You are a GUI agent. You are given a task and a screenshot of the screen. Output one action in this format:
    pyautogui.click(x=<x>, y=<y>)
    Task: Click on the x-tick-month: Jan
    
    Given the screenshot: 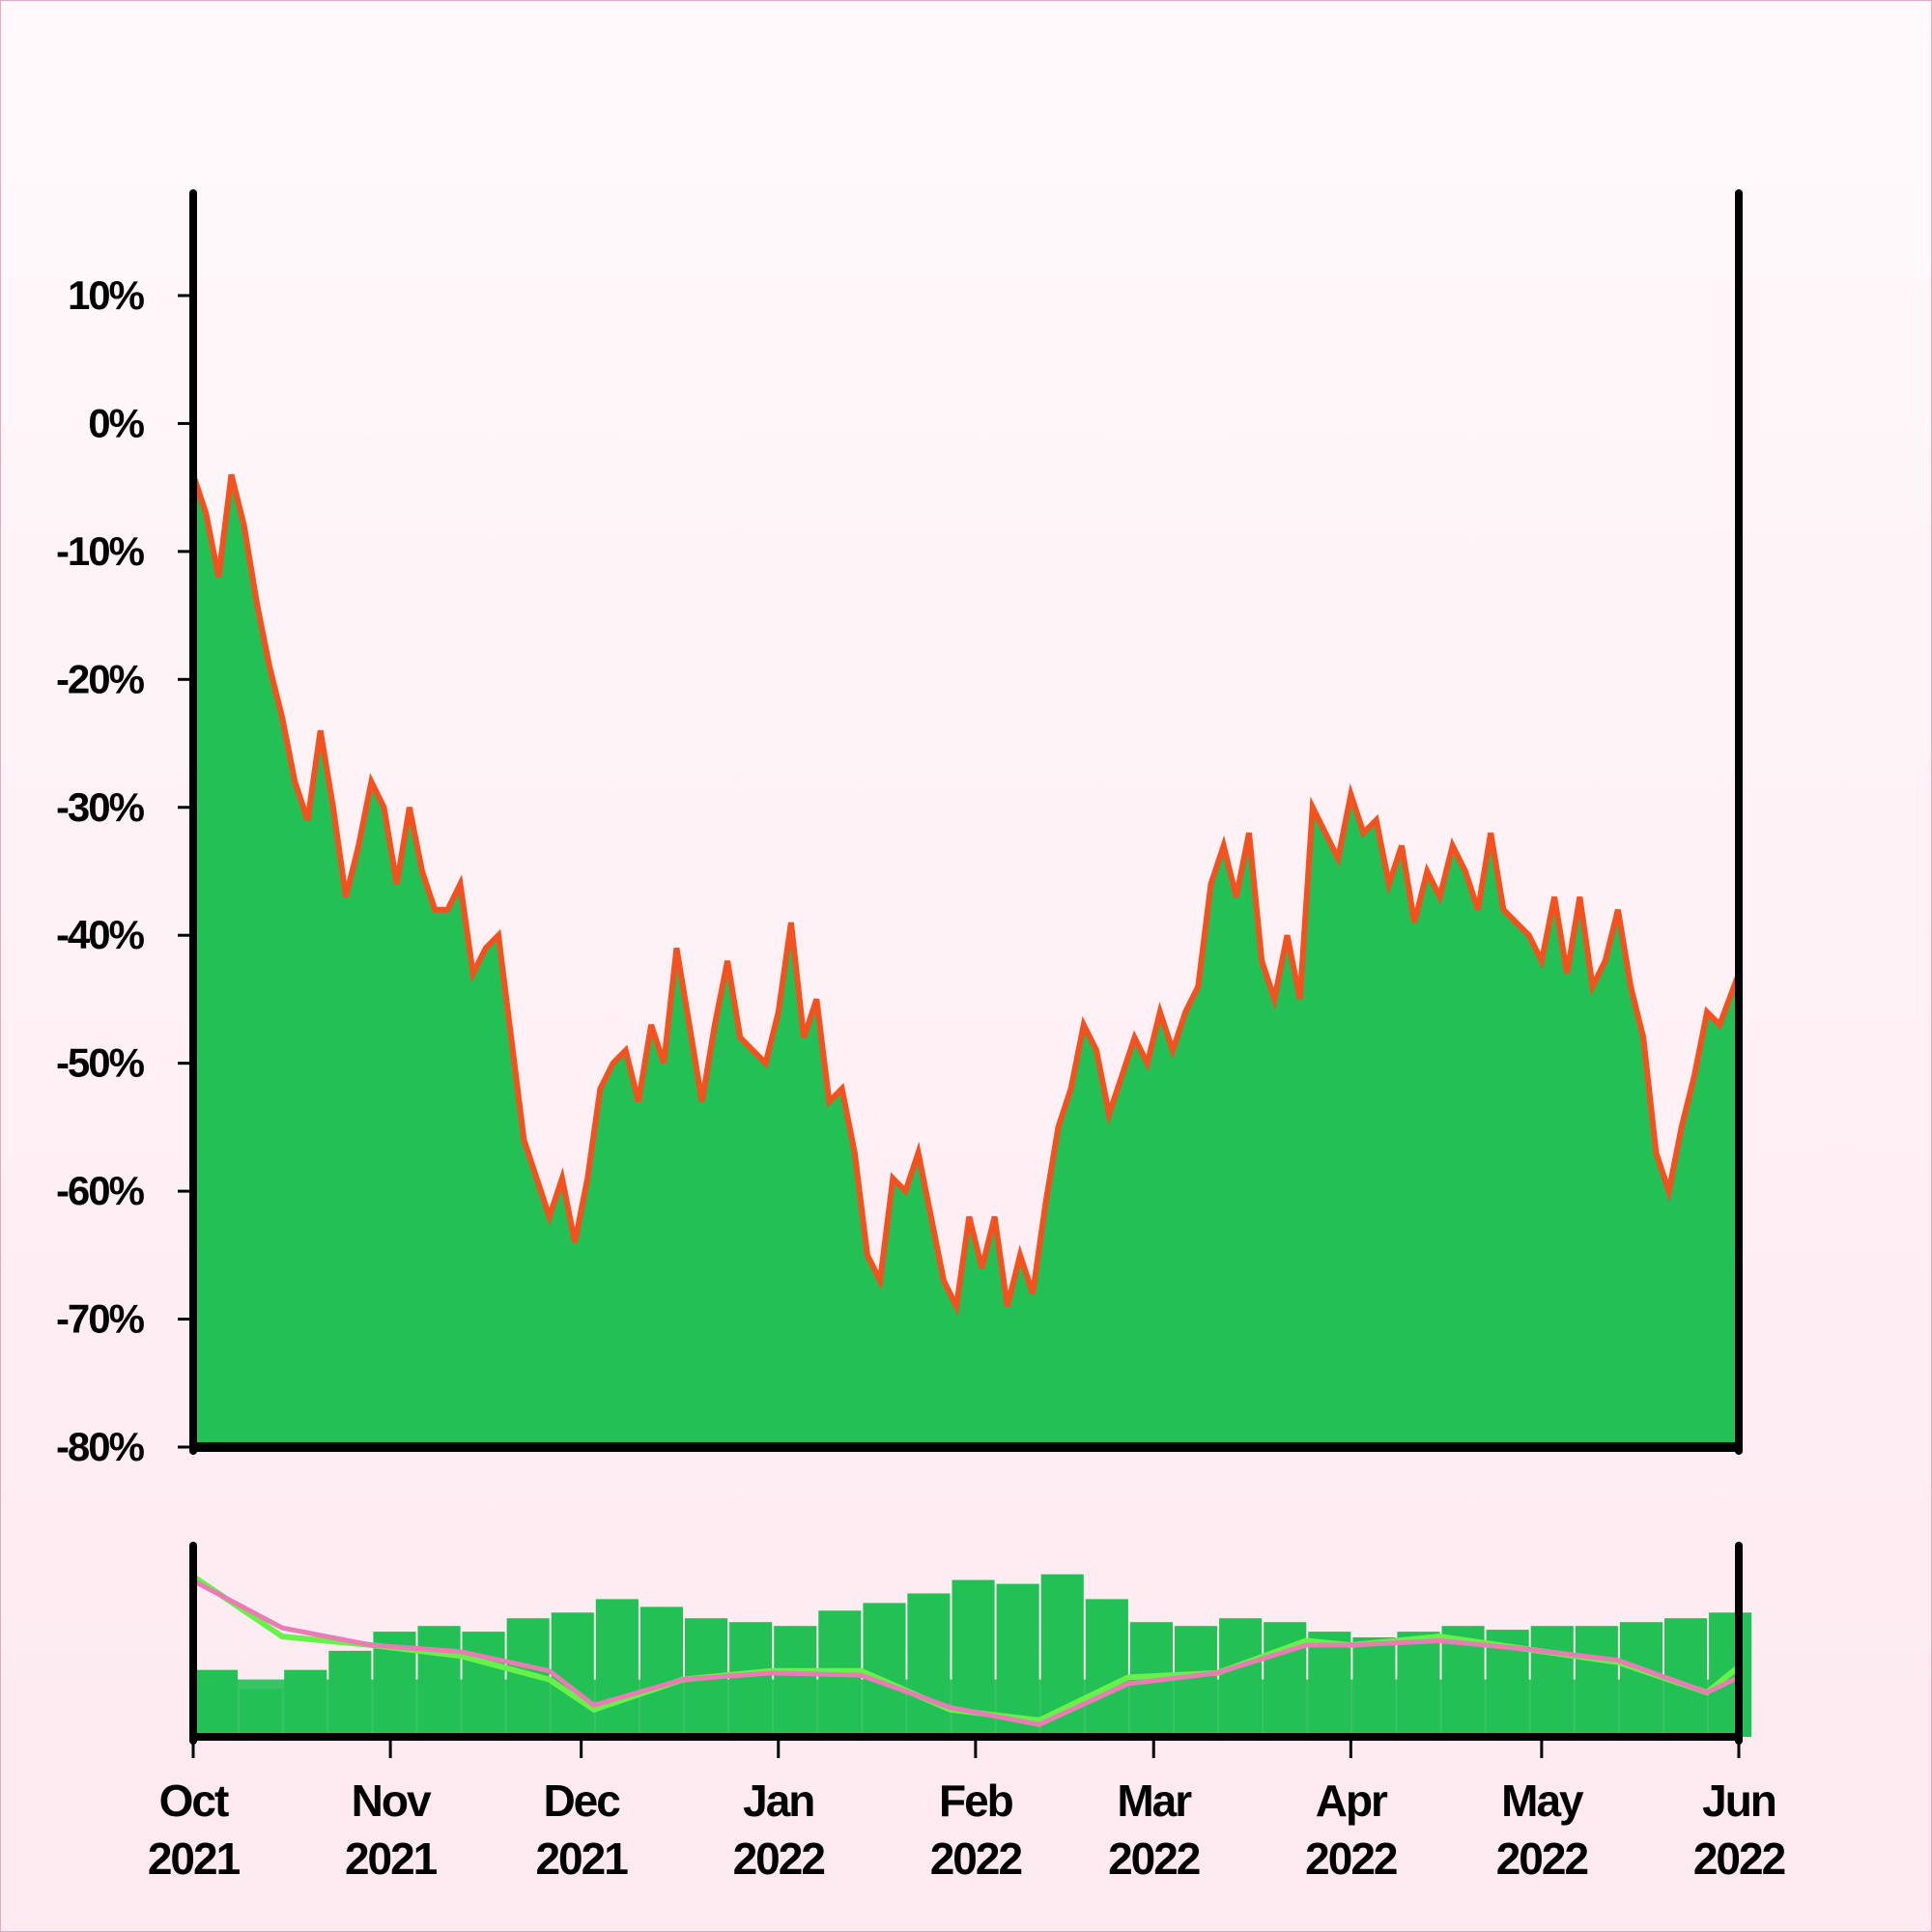 What is the action you would take?
    pyautogui.click(x=778, y=1801)
    